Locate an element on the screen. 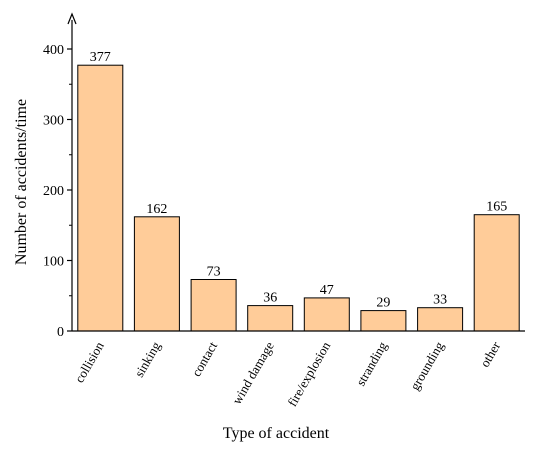 The height and width of the screenshot is (451, 550). category-label-sinking: sinking is located at coordinates (147, 359).